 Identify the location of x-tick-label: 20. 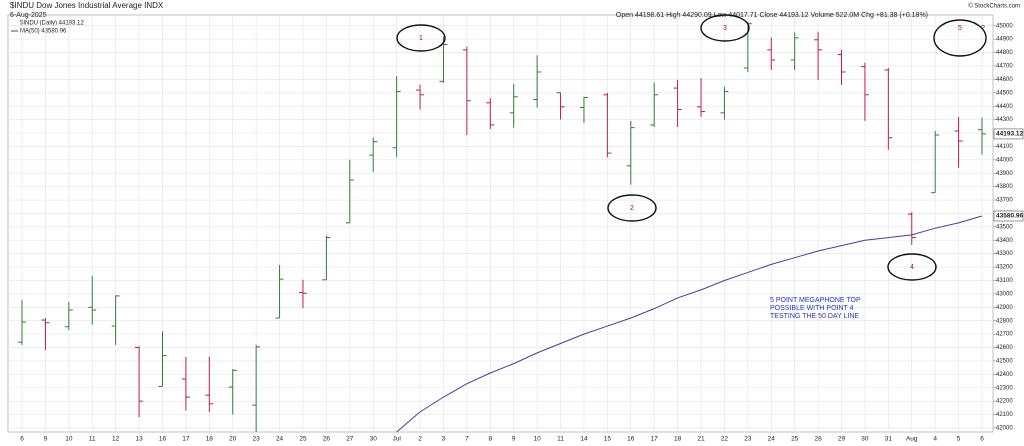
(233, 439).